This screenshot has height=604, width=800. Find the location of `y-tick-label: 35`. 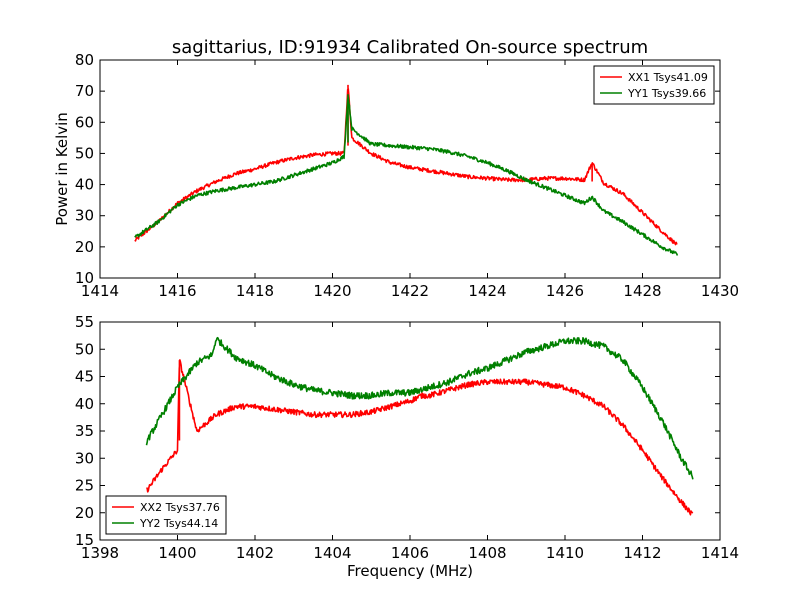

y-tick-label: 35 is located at coordinates (84, 431).